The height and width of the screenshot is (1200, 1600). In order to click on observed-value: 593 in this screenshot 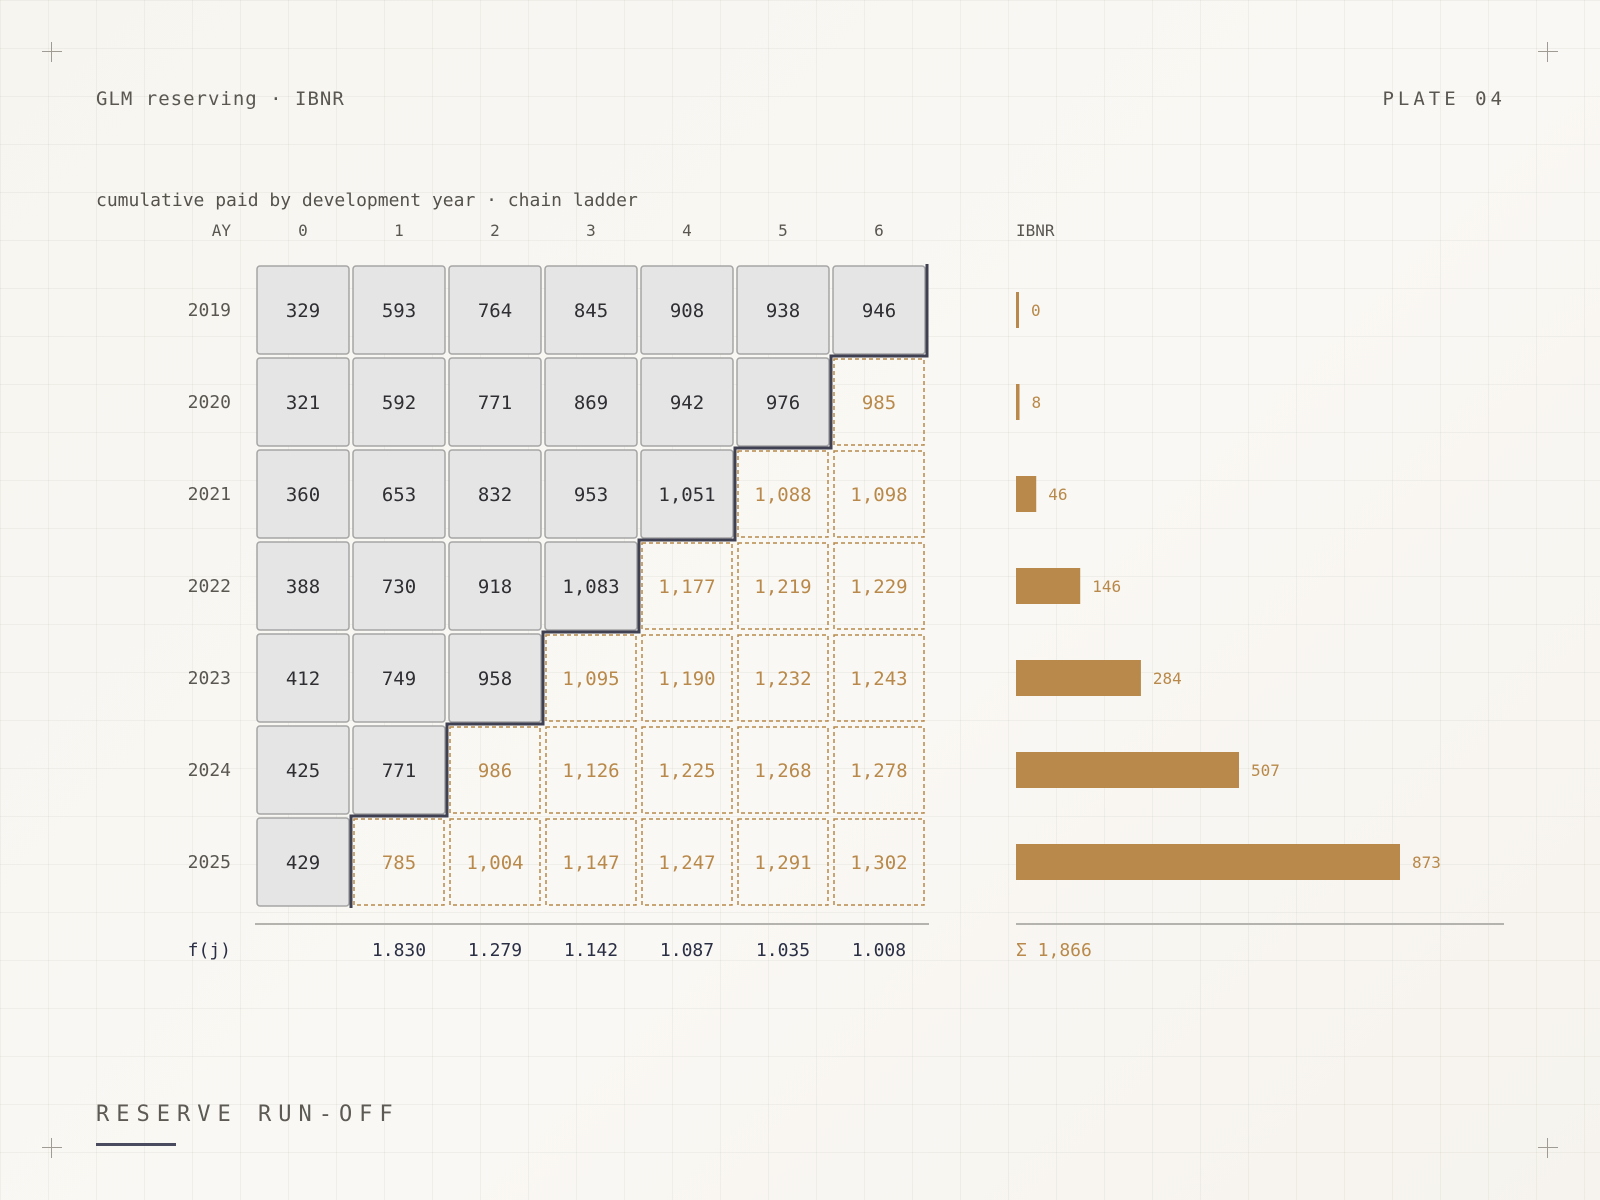, I will do `click(399, 311)`.